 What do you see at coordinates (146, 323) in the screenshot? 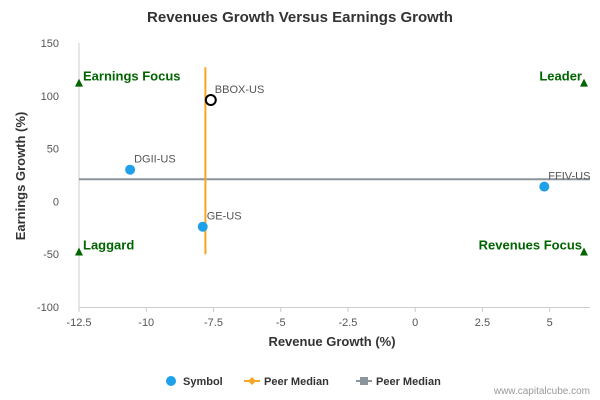
I see `x-tick-label: -10` at bounding box center [146, 323].